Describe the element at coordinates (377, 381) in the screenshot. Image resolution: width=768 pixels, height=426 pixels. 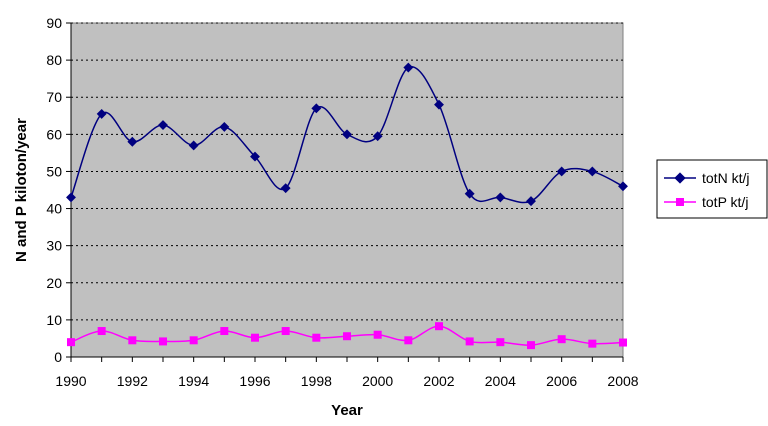
I see `x-tick-label: 2000` at that location.